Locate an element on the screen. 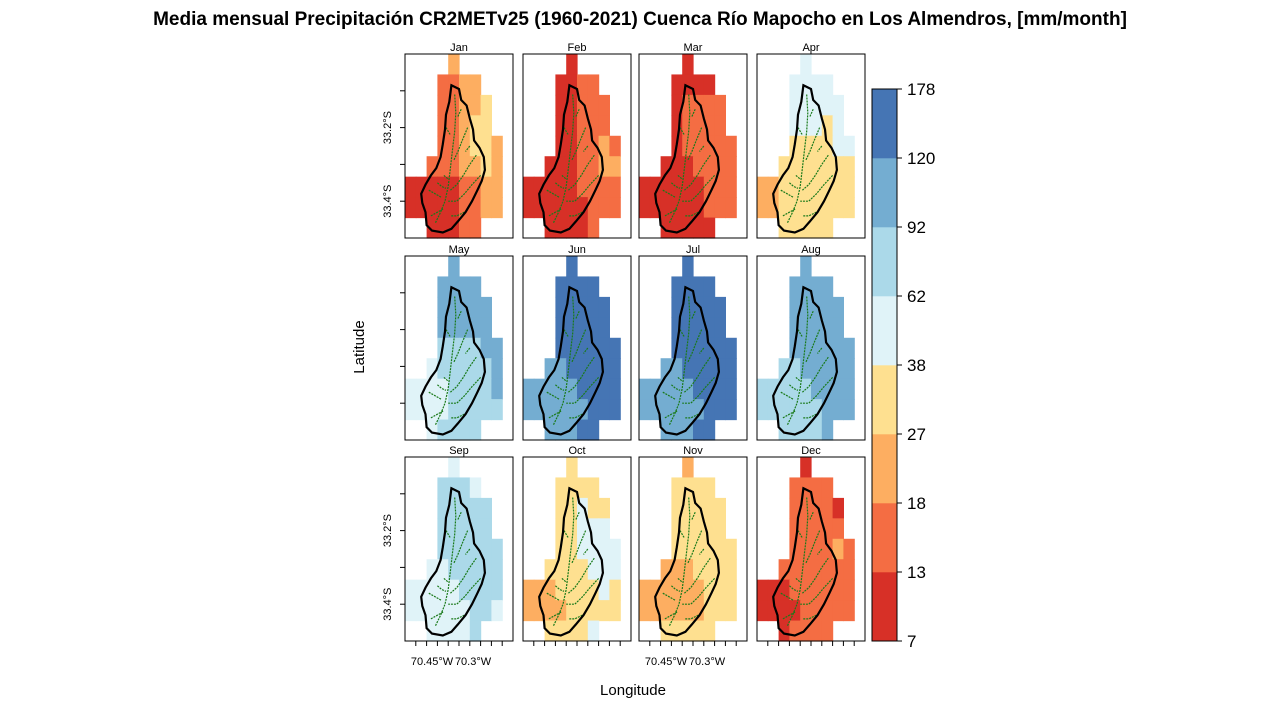  colorbar-tick-label: 13 is located at coordinates (916, 572).